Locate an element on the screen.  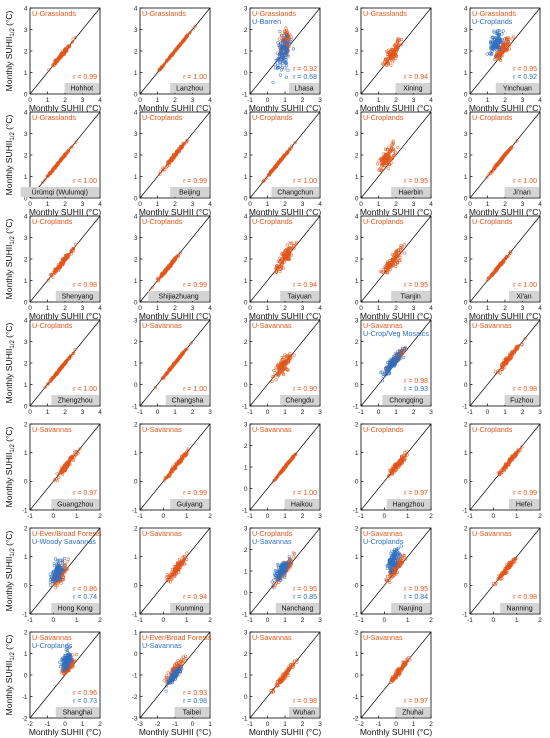
city-label: Xi'an is located at coordinates (523, 297).